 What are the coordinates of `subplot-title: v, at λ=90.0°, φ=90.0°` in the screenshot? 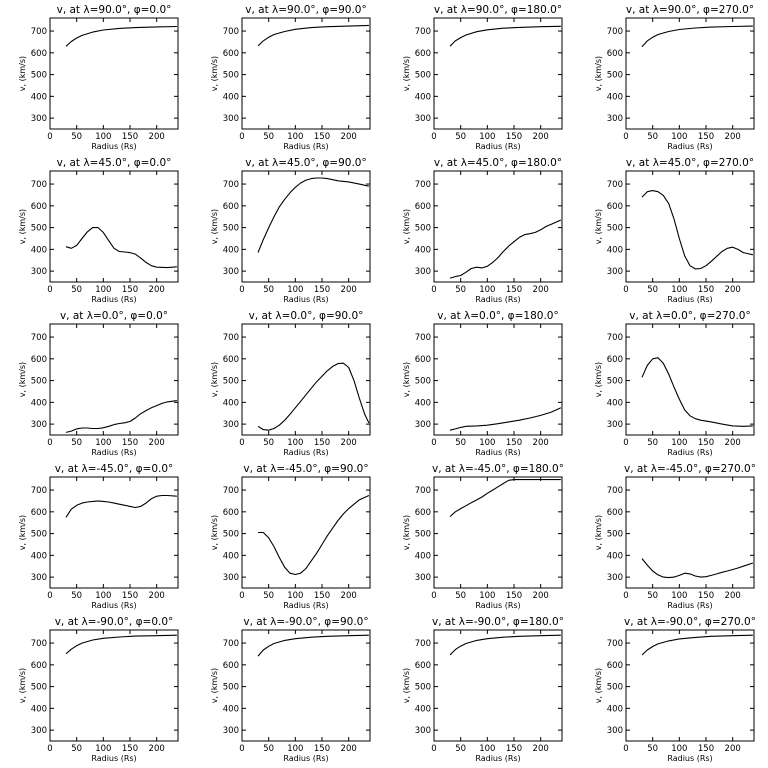 It's located at (305, 10).